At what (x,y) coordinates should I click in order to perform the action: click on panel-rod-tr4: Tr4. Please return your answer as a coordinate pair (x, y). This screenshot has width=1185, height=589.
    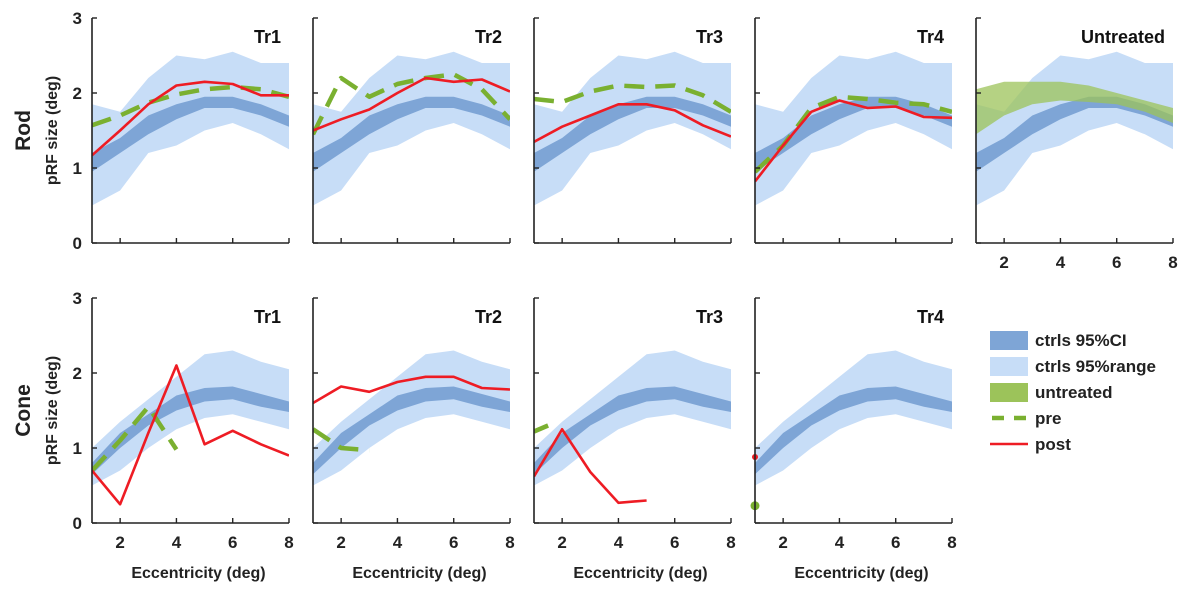
    Looking at the image, I should click on (853, 130).